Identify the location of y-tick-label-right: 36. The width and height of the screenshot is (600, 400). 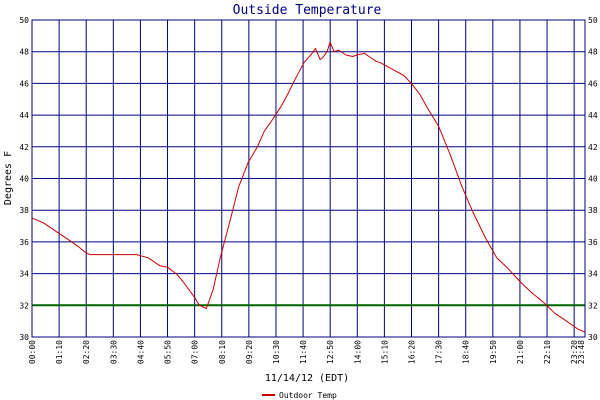
(593, 242).